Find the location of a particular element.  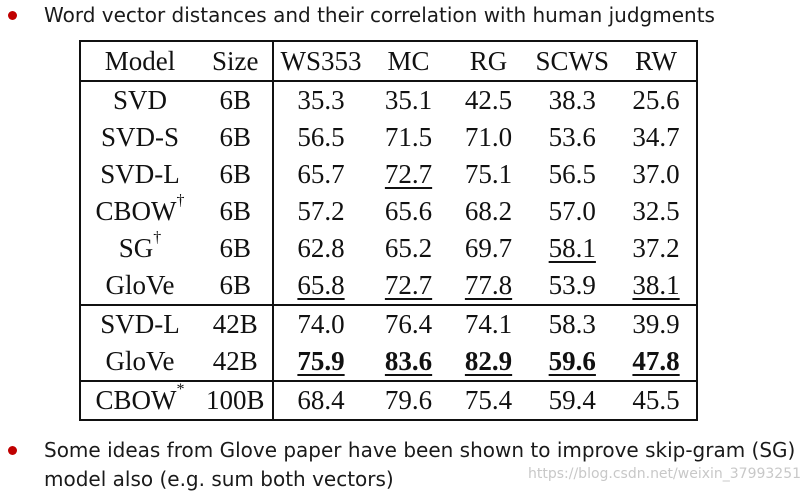

cell-score: 75.1 is located at coordinates (489, 174).